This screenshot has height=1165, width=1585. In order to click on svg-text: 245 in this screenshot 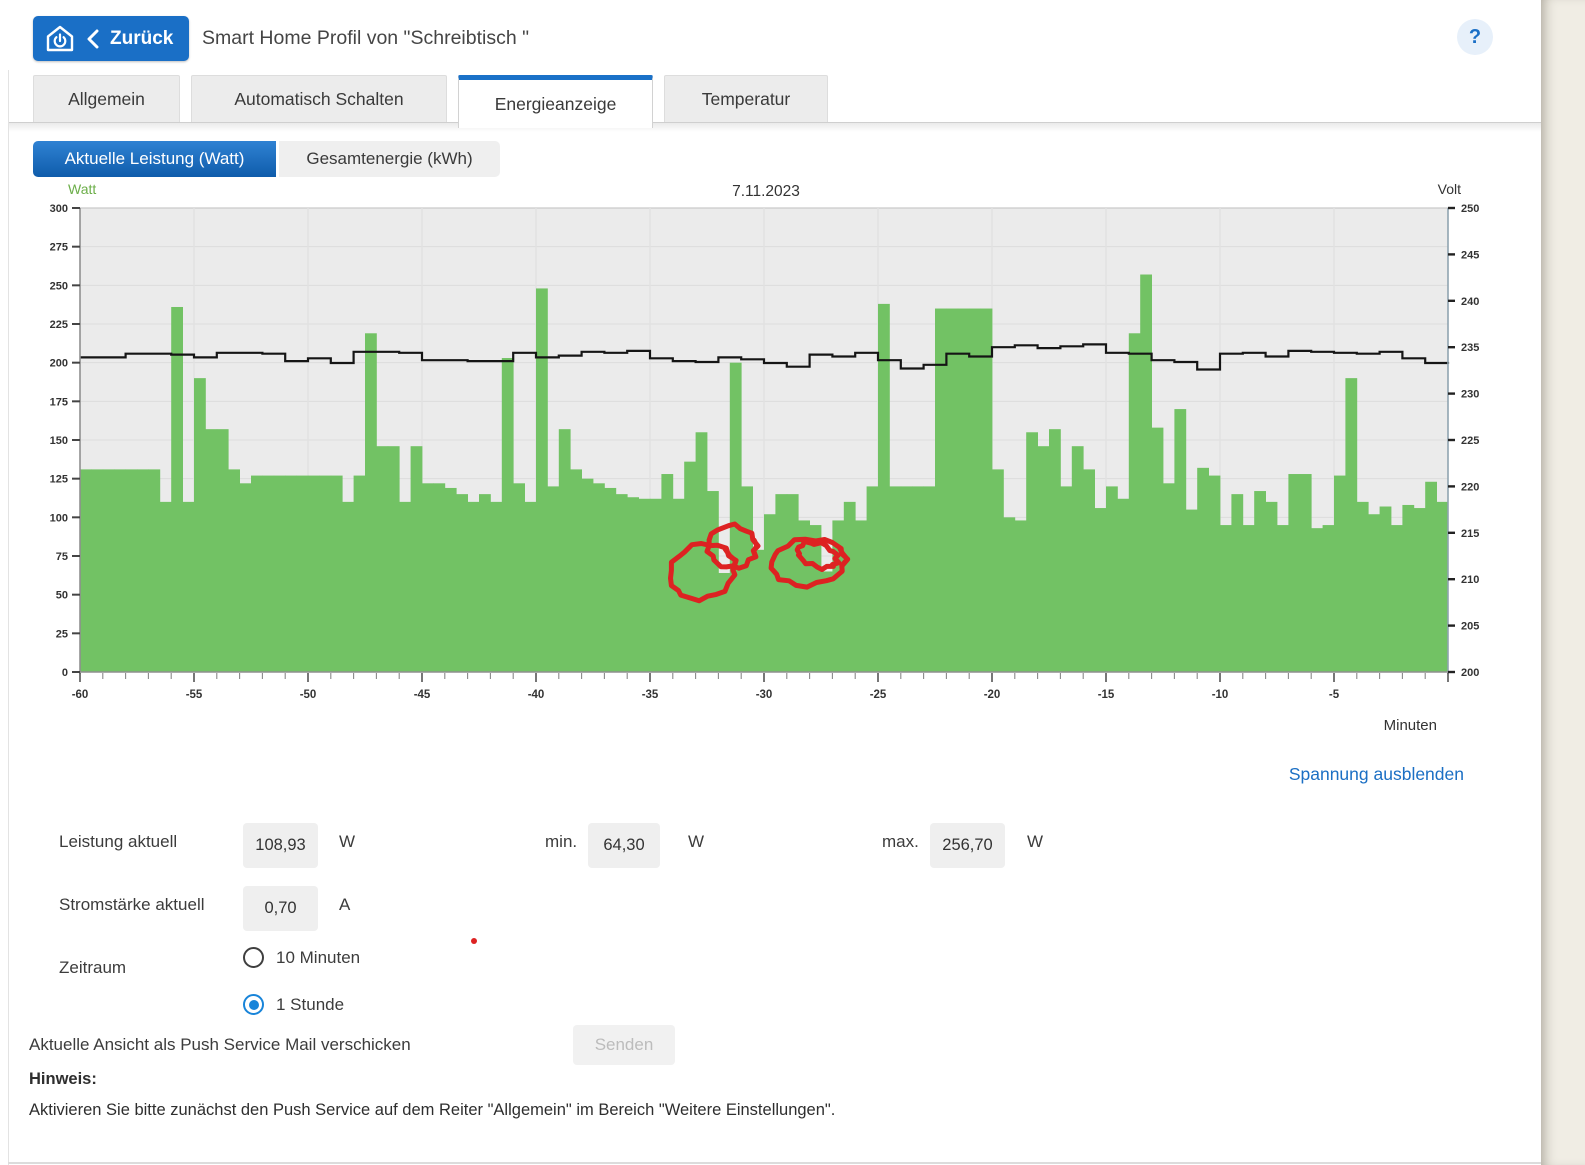, I will do `click(1470, 255)`.